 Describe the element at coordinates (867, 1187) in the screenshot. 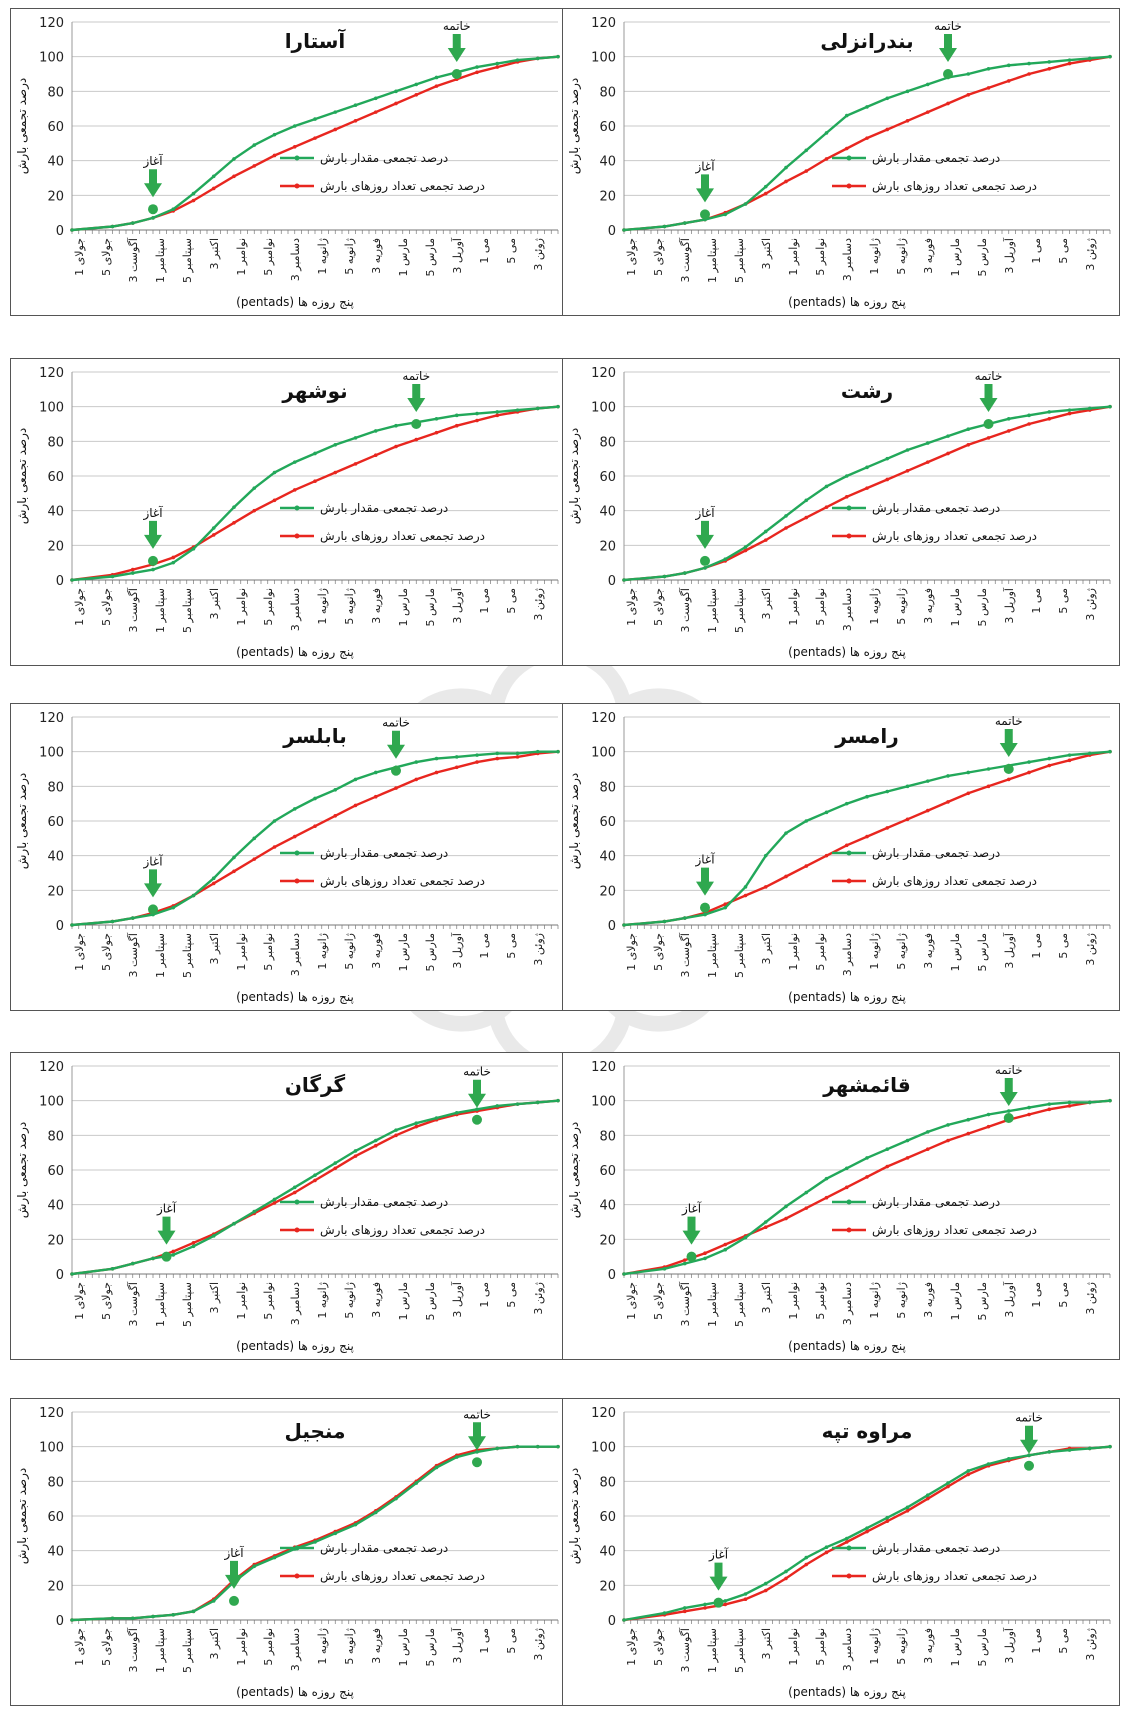

I see `series-line-rain-days` at that location.